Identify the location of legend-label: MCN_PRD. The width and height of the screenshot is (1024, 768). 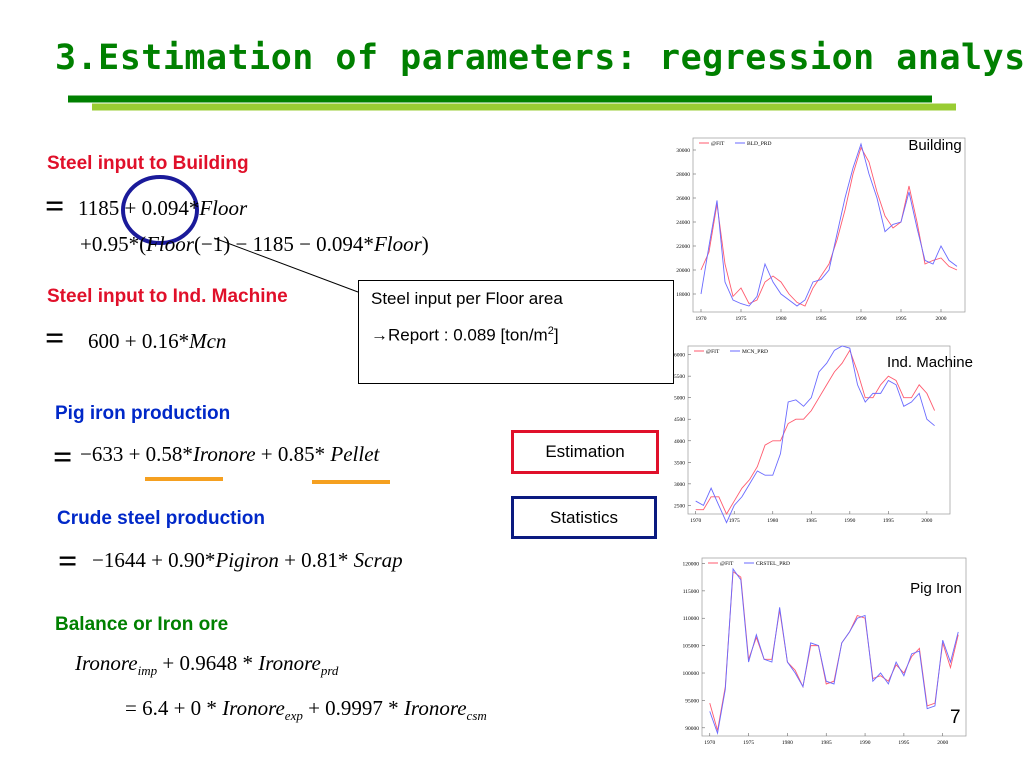
(755, 352).